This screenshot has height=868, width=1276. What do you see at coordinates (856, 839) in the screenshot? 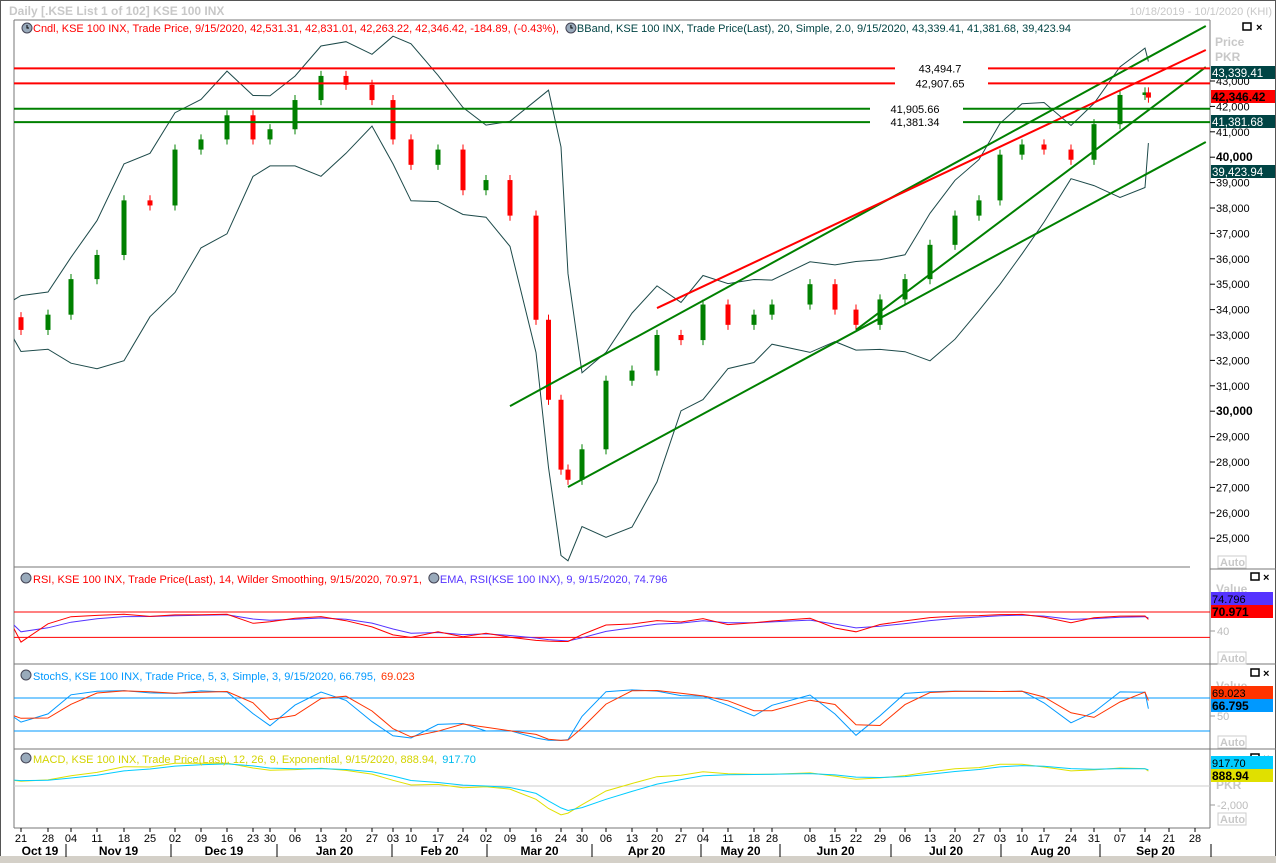
I see `date-tick-label: 22` at bounding box center [856, 839].